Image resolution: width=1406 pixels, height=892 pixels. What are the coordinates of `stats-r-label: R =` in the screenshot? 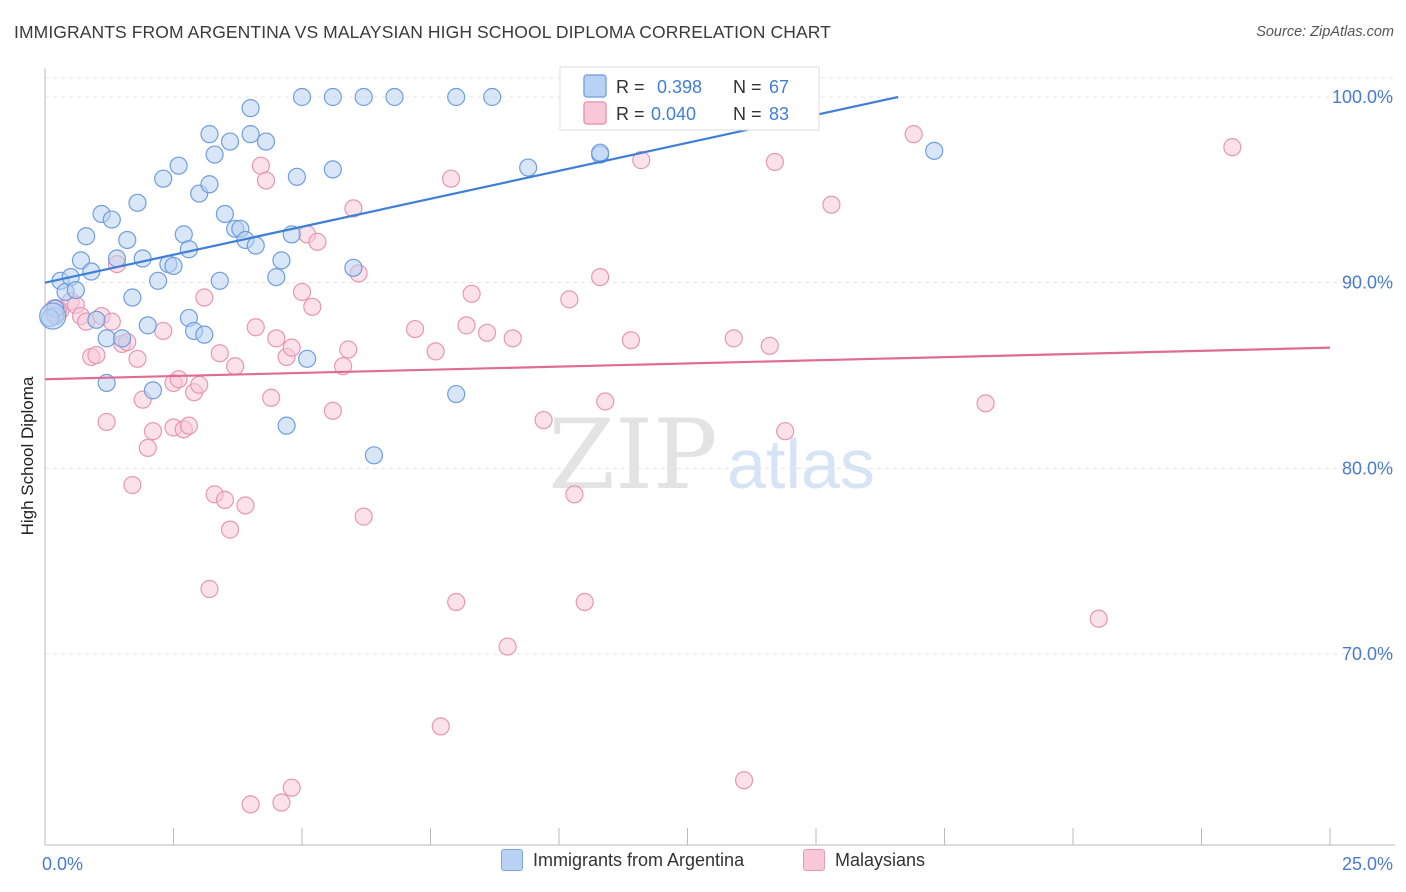 It's located at (630, 114).